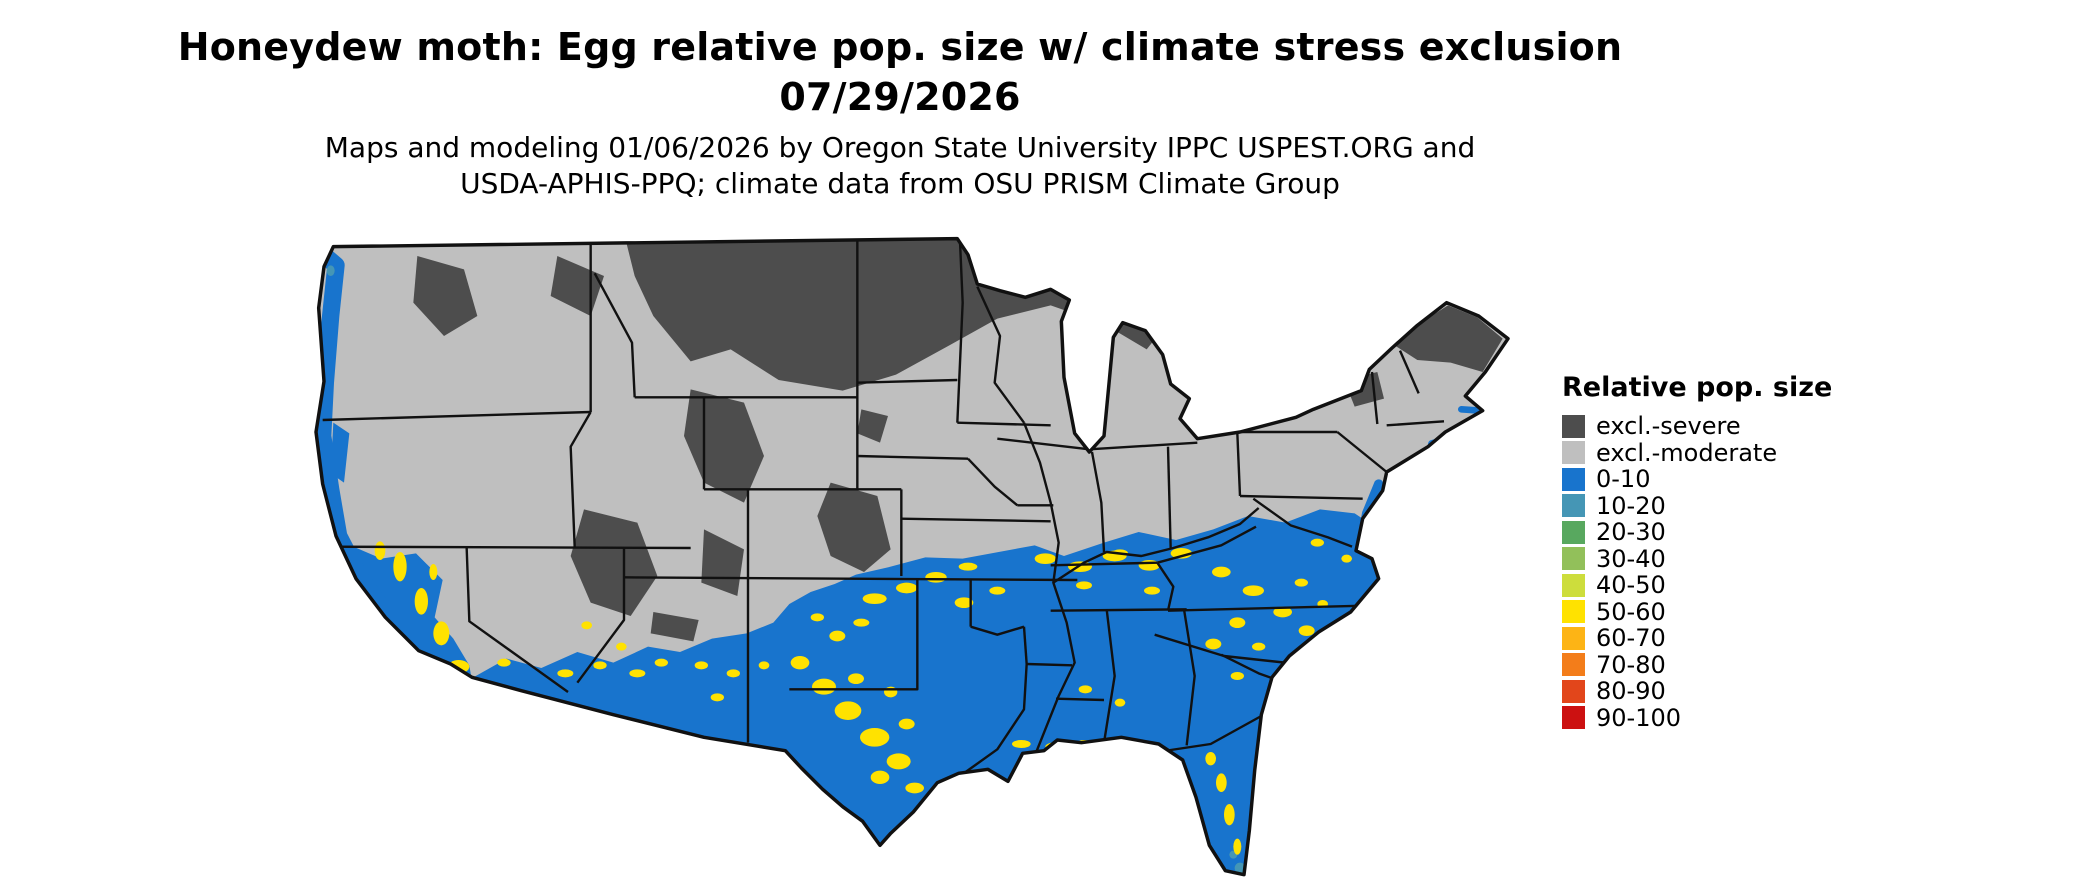 The width and height of the screenshot is (2100, 892). I want to click on legend-item: 60-70, so click(1712, 638).